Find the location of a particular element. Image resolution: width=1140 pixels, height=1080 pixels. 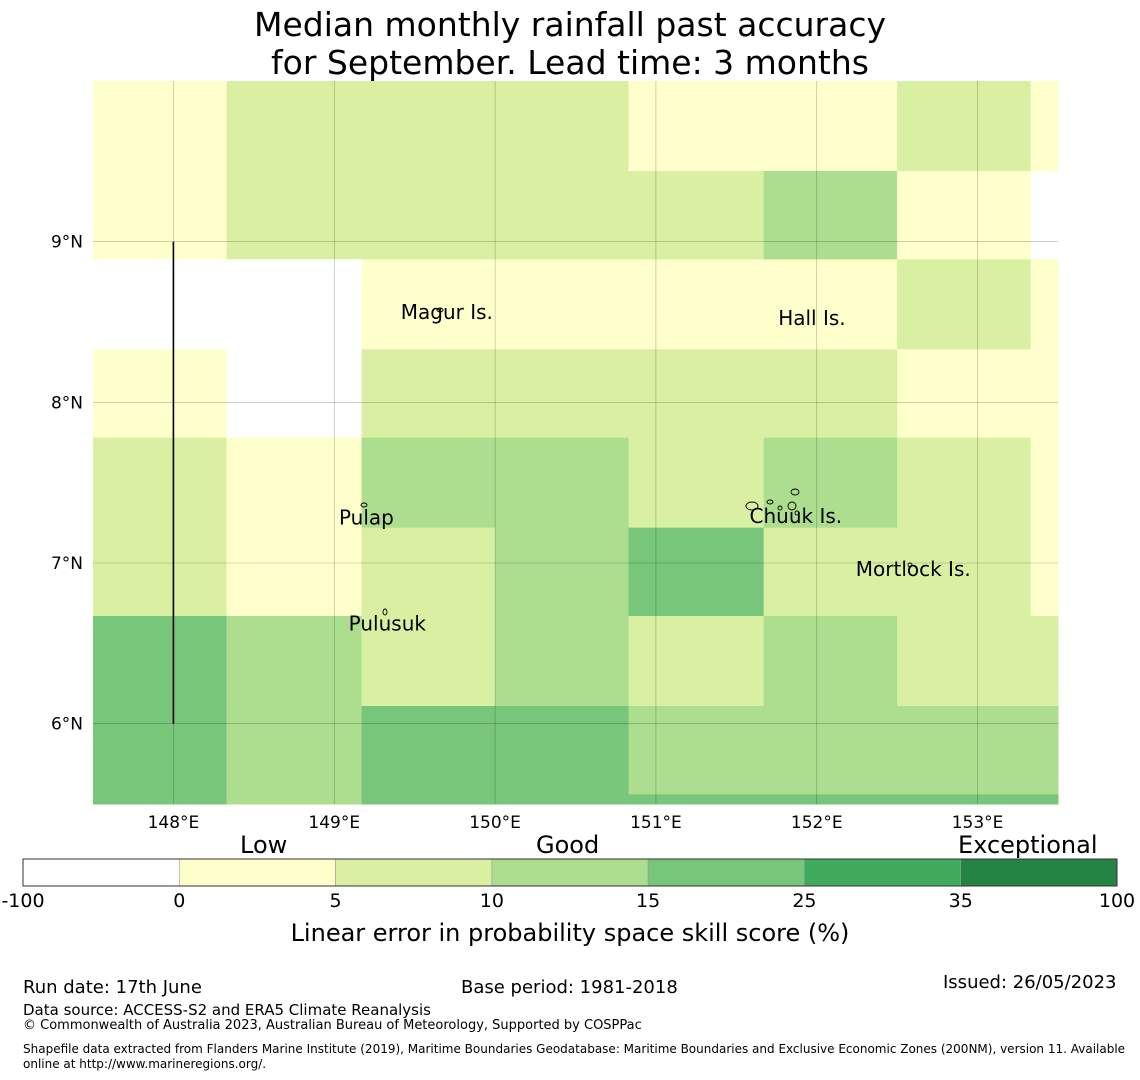

colorbar-tick-label: 15 is located at coordinates (648, 901).